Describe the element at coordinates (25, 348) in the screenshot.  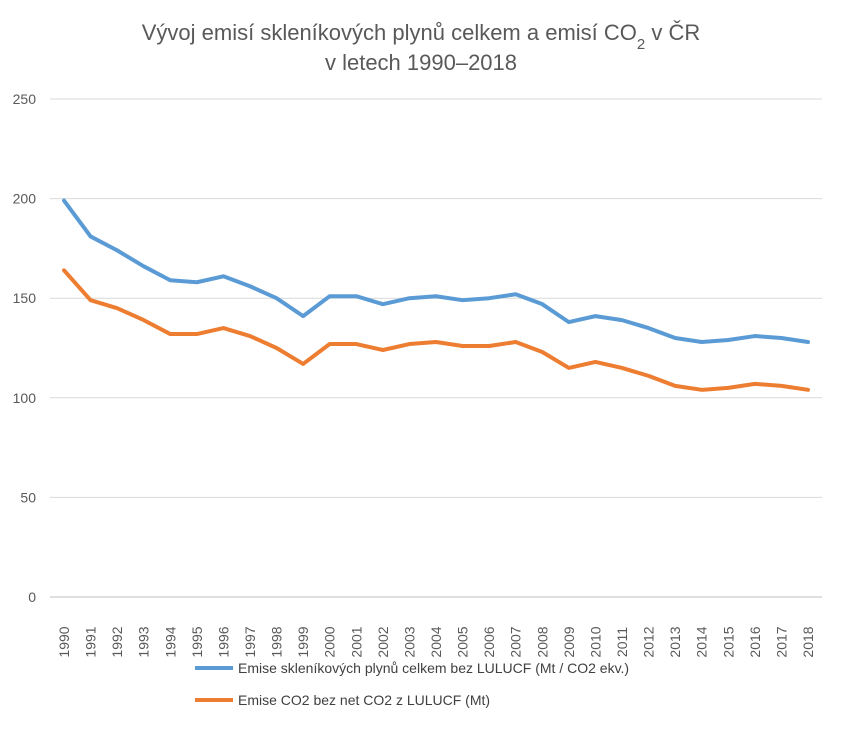
I see `y-axis-ticks: 0 50 100 150 200 250` at that location.